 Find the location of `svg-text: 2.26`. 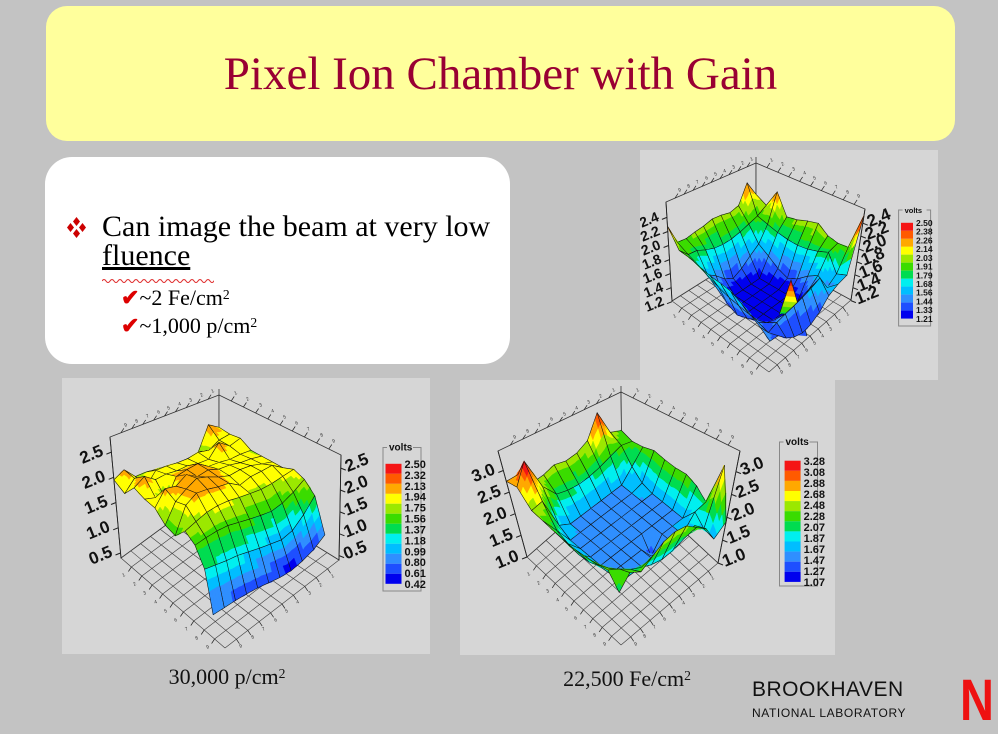

svg-text: 2.26 is located at coordinates (924, 240).